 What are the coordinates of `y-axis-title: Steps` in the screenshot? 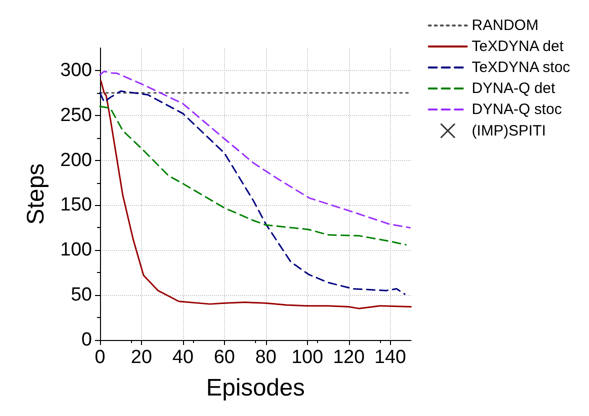 It's located at (36, 194).